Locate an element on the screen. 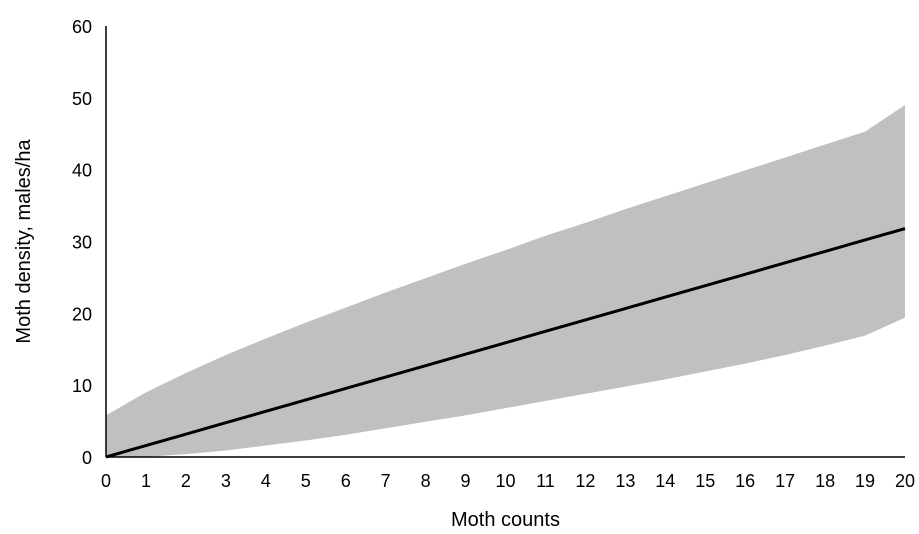  y-axis-title: Moth density, males/ha is located at coordinates (24, 241).